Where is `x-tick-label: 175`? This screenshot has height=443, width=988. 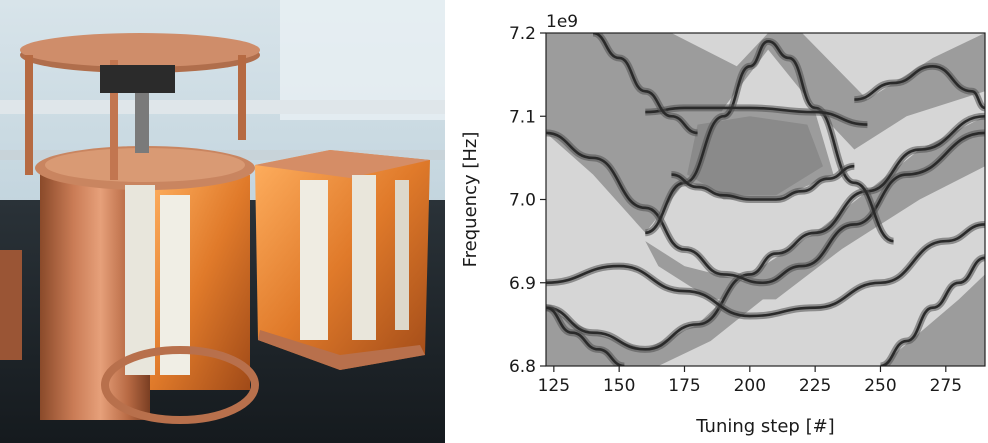
x-tick-label: 175 is located at coordinates (684, 386).